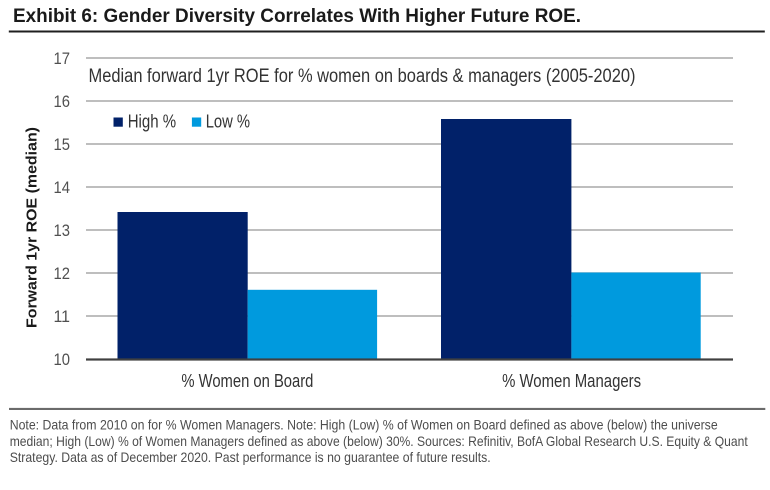  Describe the element at coordinates (62, 58) in the screenshot. I see `svg-text: 17` at that location.